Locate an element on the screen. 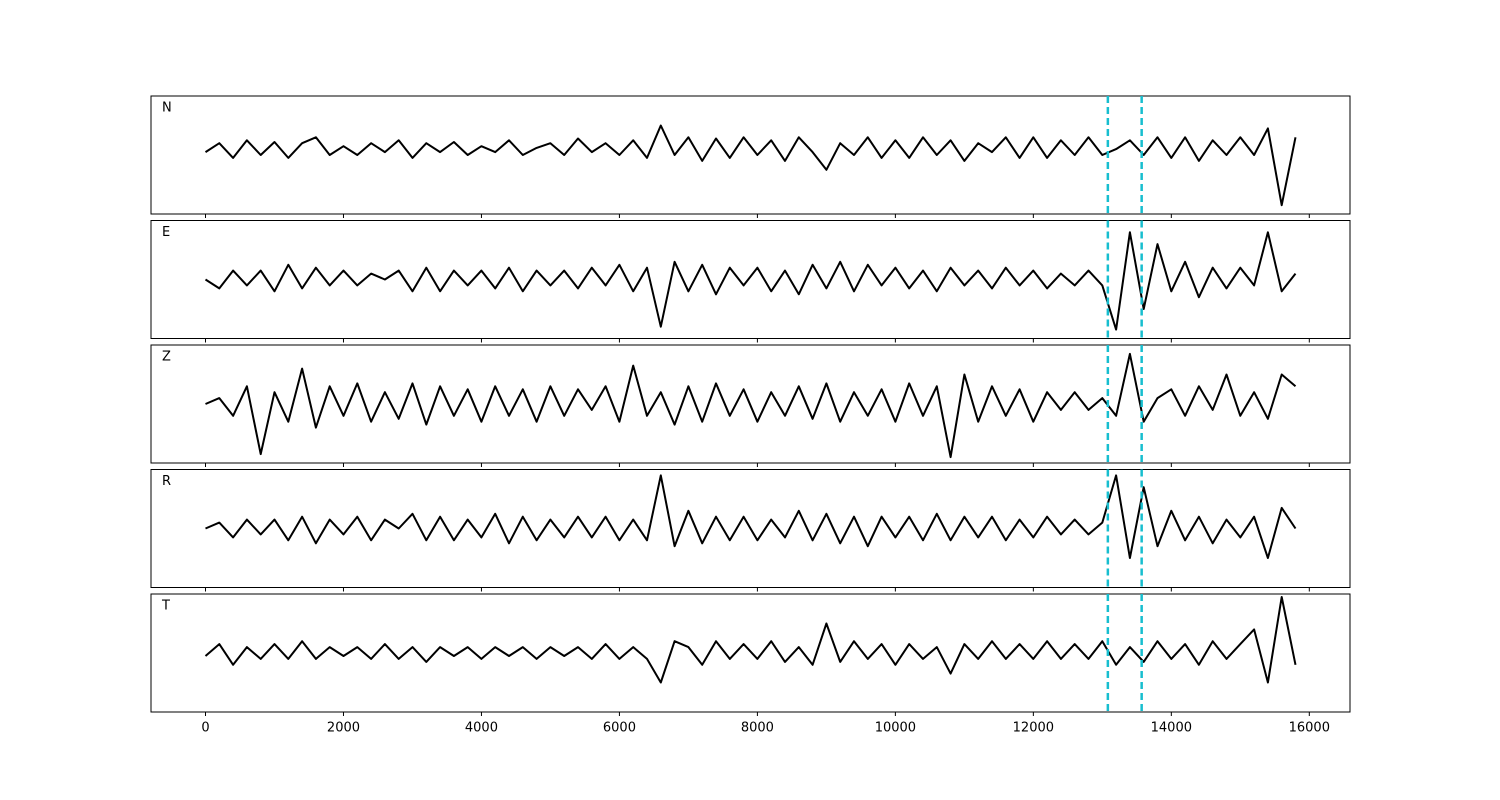 The height and width of the screenshot is (800, 1500). panel-label: E is located at coordinates (166, 232).